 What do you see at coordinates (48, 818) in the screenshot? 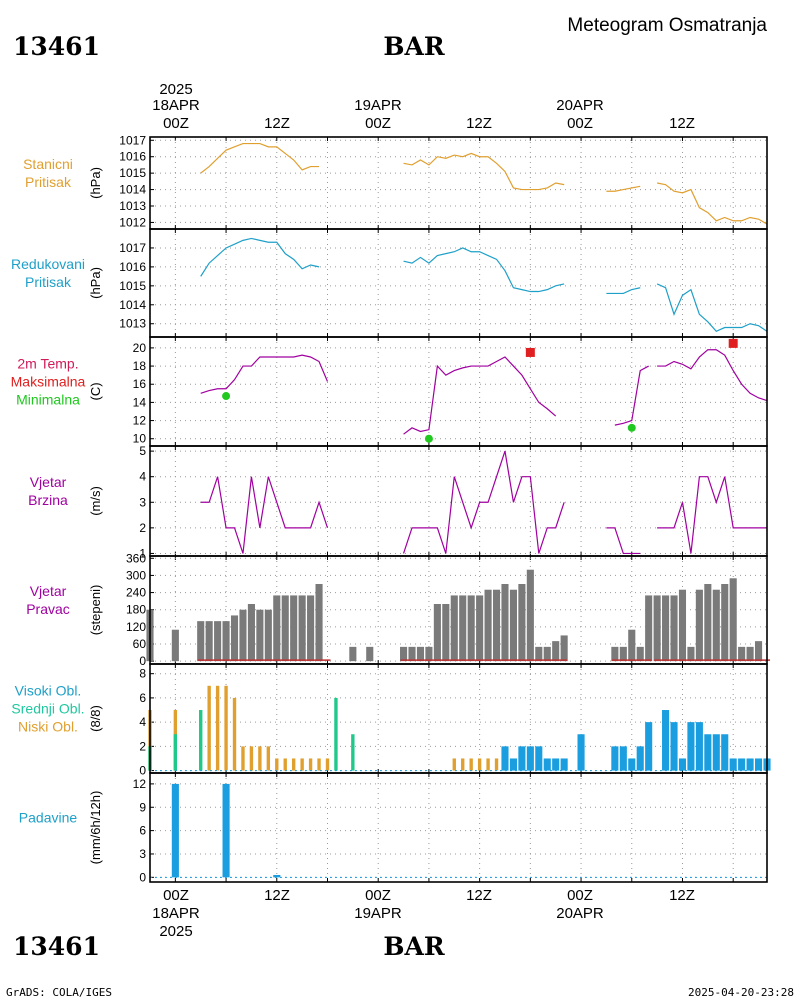
I see `panel-label: Padavine` at bounding box center [48, 818].